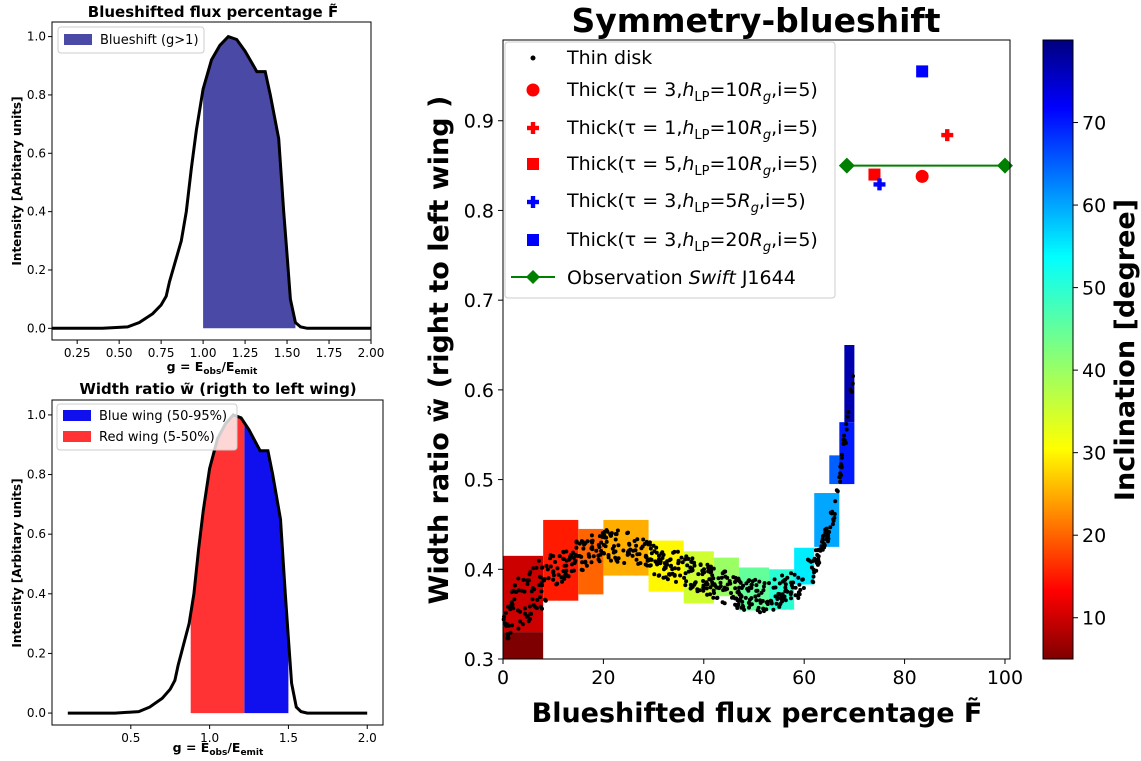 The image size is (1141, 761). What do you see at coordinates (36, 37) in the screenshot?
I see `p1-ytick-label: 1.0` at bounding box center [36, 37].